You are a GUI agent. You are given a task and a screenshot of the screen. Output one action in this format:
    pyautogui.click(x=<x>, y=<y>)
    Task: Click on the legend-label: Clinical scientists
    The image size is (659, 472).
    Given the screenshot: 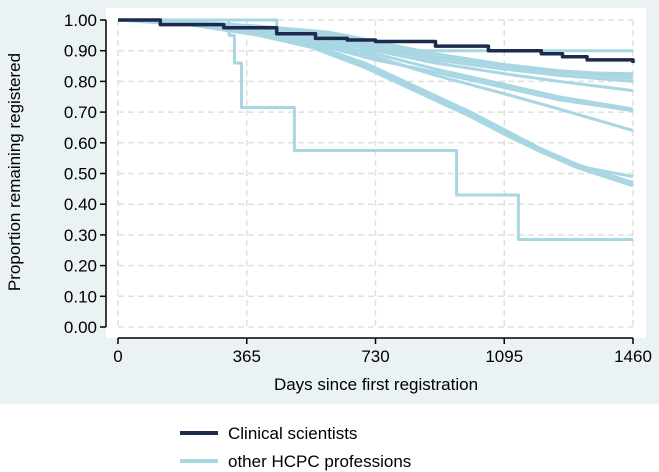 What is the action you would take?
    pyautogui.click(x=292, y=433)
    